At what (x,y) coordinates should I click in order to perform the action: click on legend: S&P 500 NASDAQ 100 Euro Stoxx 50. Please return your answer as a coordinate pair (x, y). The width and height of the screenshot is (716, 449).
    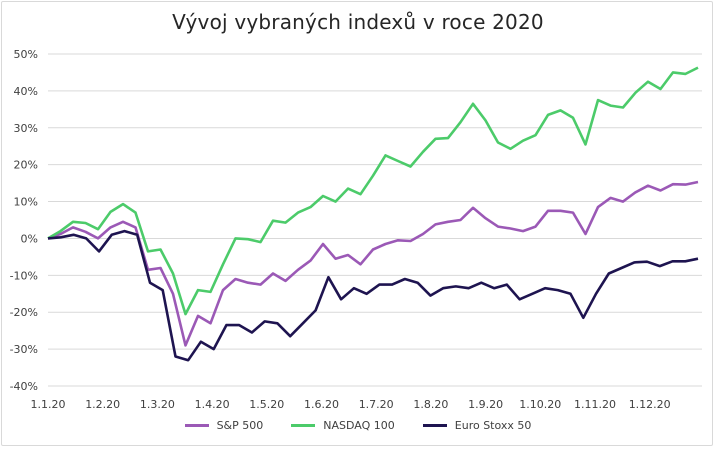
    Looking at the image, I should click on (358, 425).